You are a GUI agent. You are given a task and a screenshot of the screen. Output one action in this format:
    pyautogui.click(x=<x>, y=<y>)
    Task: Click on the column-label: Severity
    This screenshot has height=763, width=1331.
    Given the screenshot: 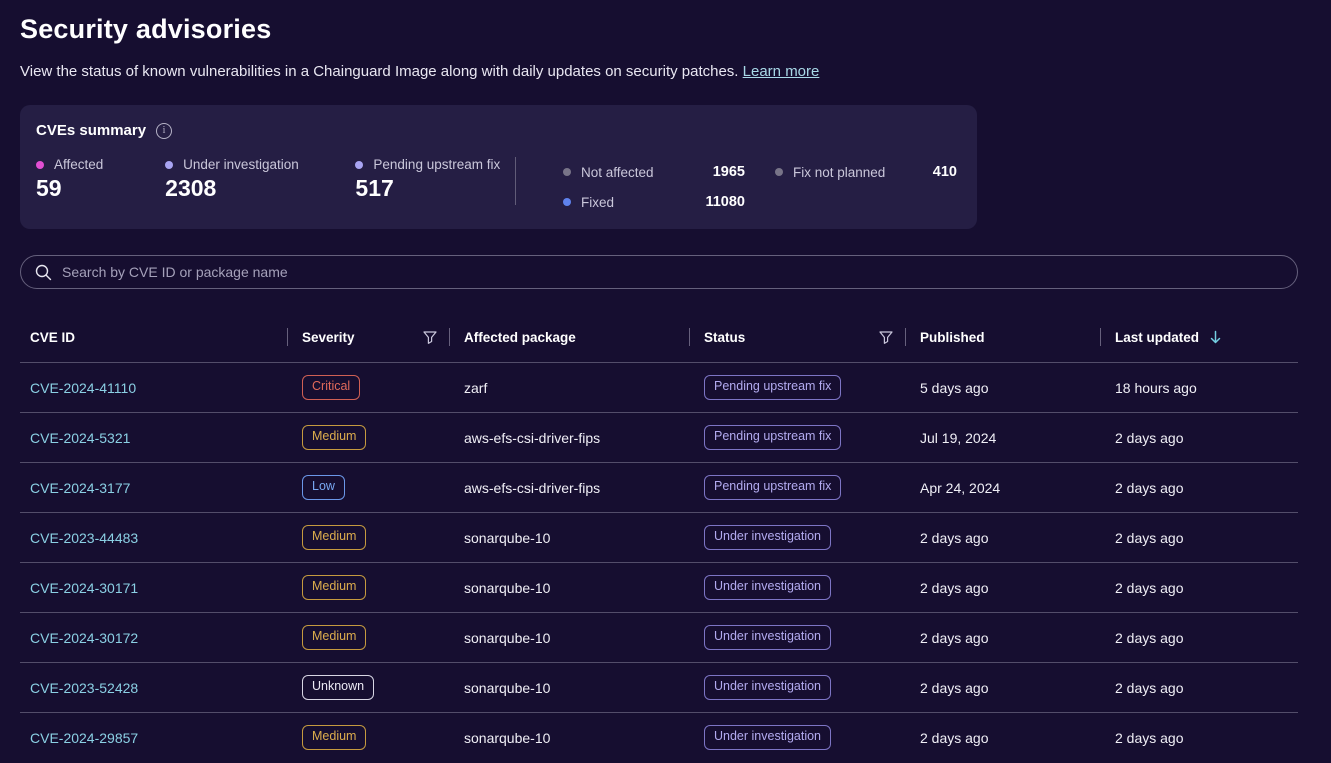 What is the action you would take?
    pyautogui.click(x=328, y=337)
    